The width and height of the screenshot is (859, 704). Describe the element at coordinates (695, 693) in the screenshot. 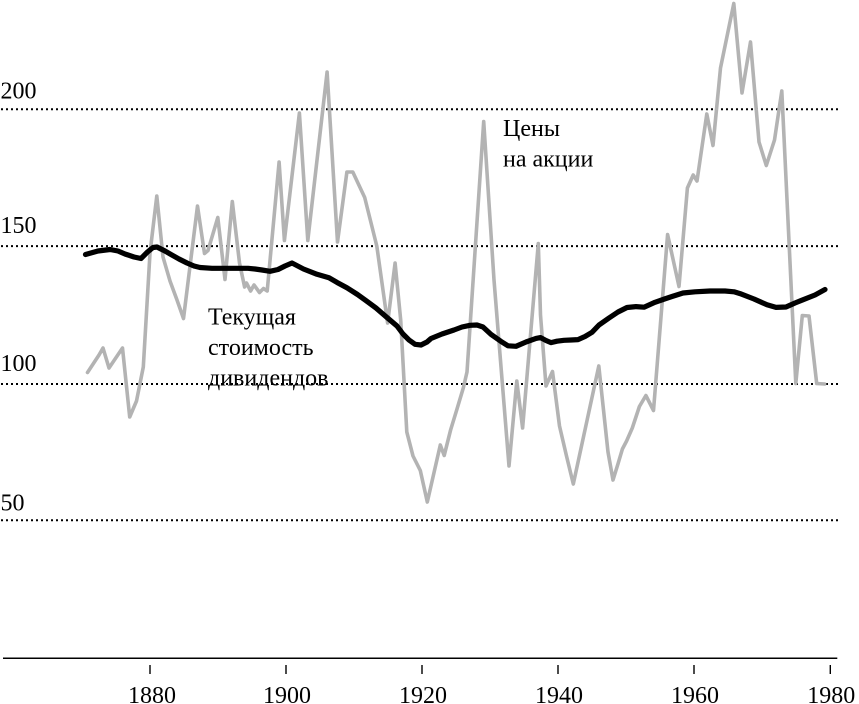

I see `svg-text: 1960` at that location.